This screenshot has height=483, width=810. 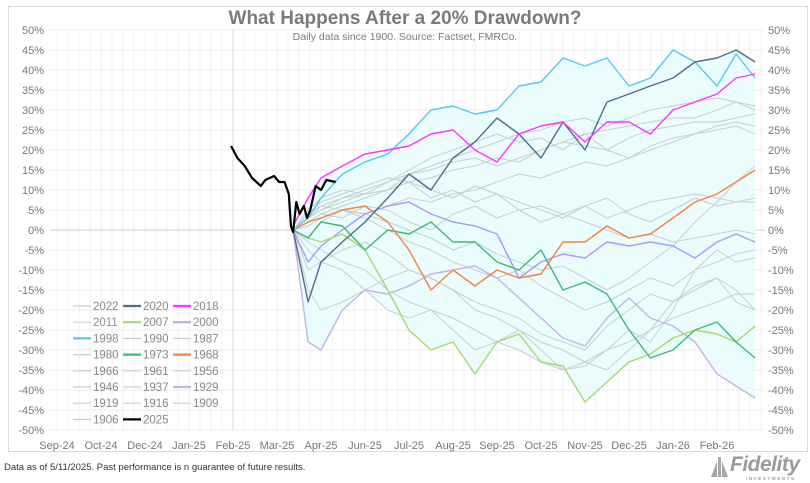 What do you see at coordinates (776, 231) in the screenshot?
I see `y-tick-label-right: 0%` at bounding box center [776, 231].